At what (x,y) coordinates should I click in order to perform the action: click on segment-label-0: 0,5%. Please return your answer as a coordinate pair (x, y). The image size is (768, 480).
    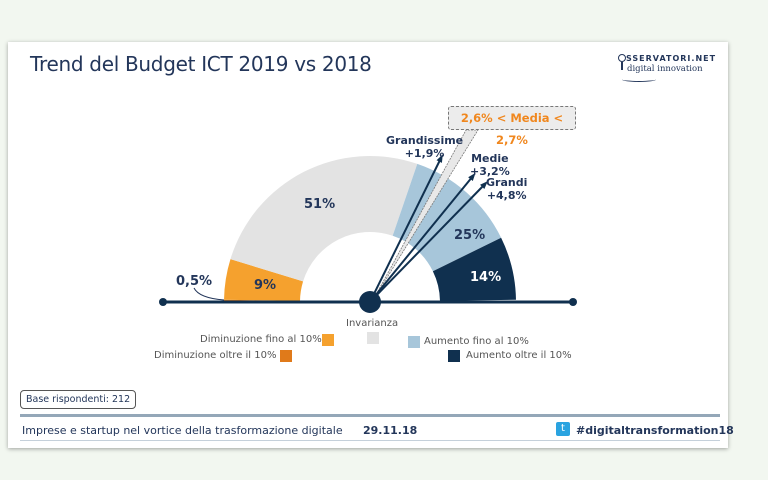
    Looking at the image, I should click on (194, 281).